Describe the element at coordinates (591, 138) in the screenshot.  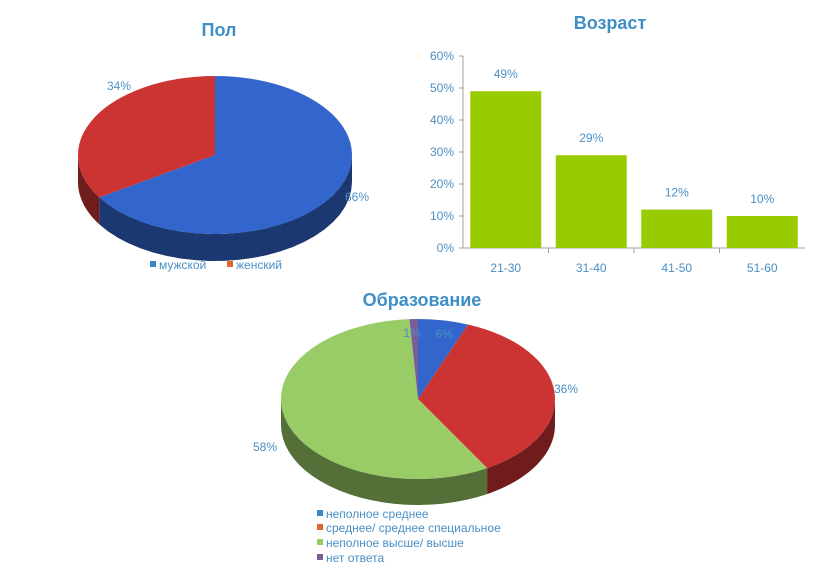
I see `age-bar-label: 29%` at that location.